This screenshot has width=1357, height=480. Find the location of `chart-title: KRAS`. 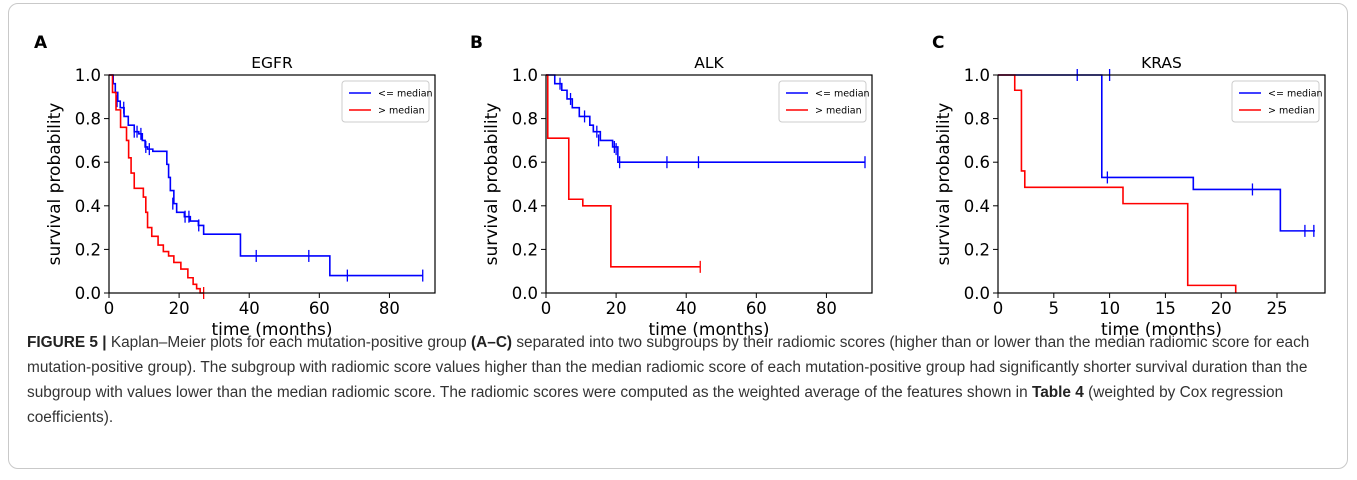

chart-title: KRAS is located at coordinates (1161, 63).